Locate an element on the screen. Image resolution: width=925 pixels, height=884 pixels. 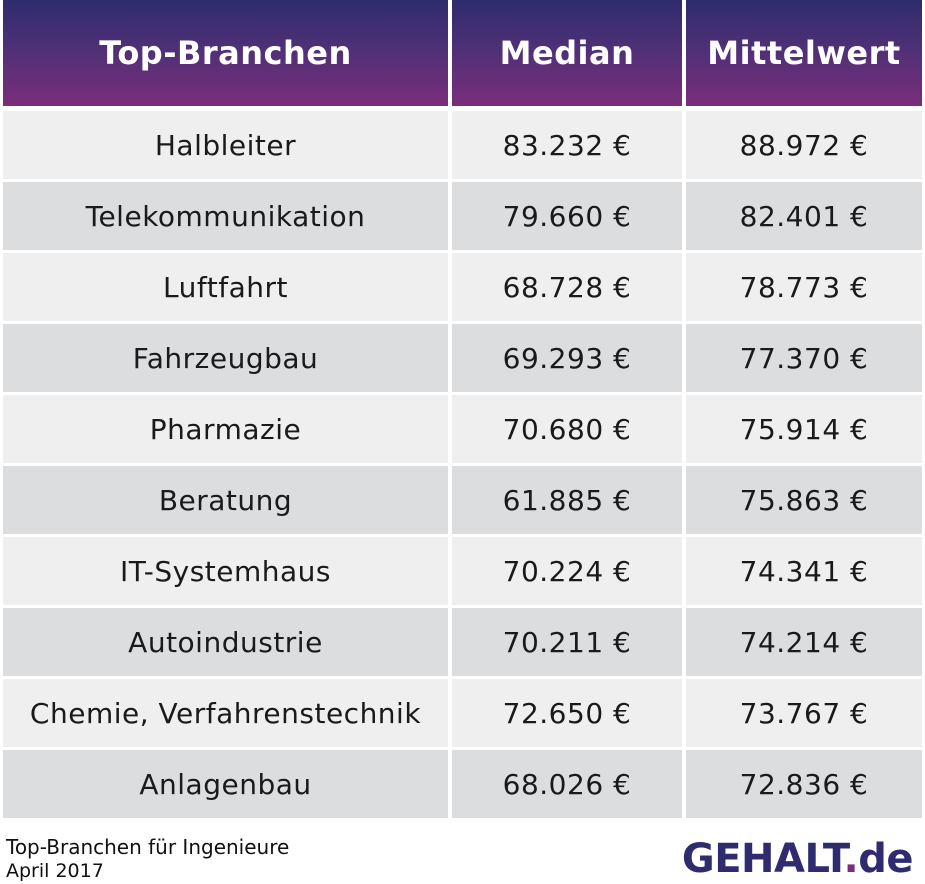
cell-branche: Pharmazie is located at coordinates (225, 429).